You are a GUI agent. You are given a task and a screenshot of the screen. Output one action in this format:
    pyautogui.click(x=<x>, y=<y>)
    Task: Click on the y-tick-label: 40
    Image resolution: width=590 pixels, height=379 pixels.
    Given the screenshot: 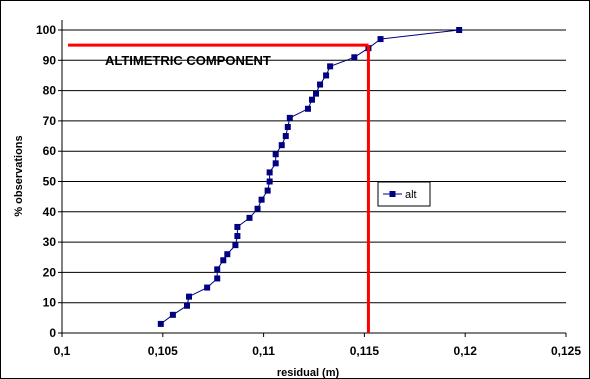 What is the action you would take?
    pyautogui.click(x=50, y=212)
    